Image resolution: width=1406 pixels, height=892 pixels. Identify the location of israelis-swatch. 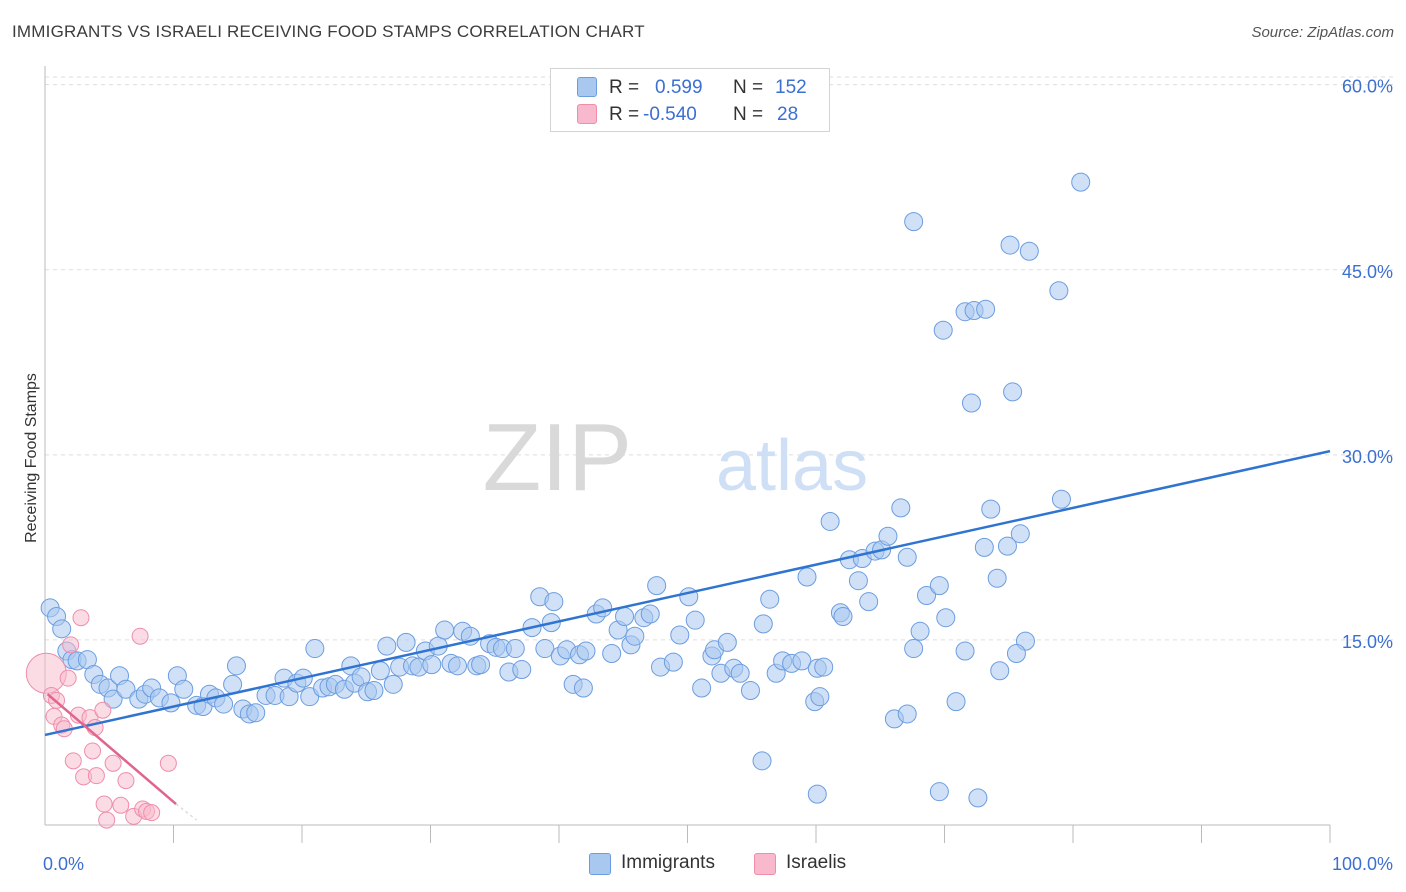
(587, 114).